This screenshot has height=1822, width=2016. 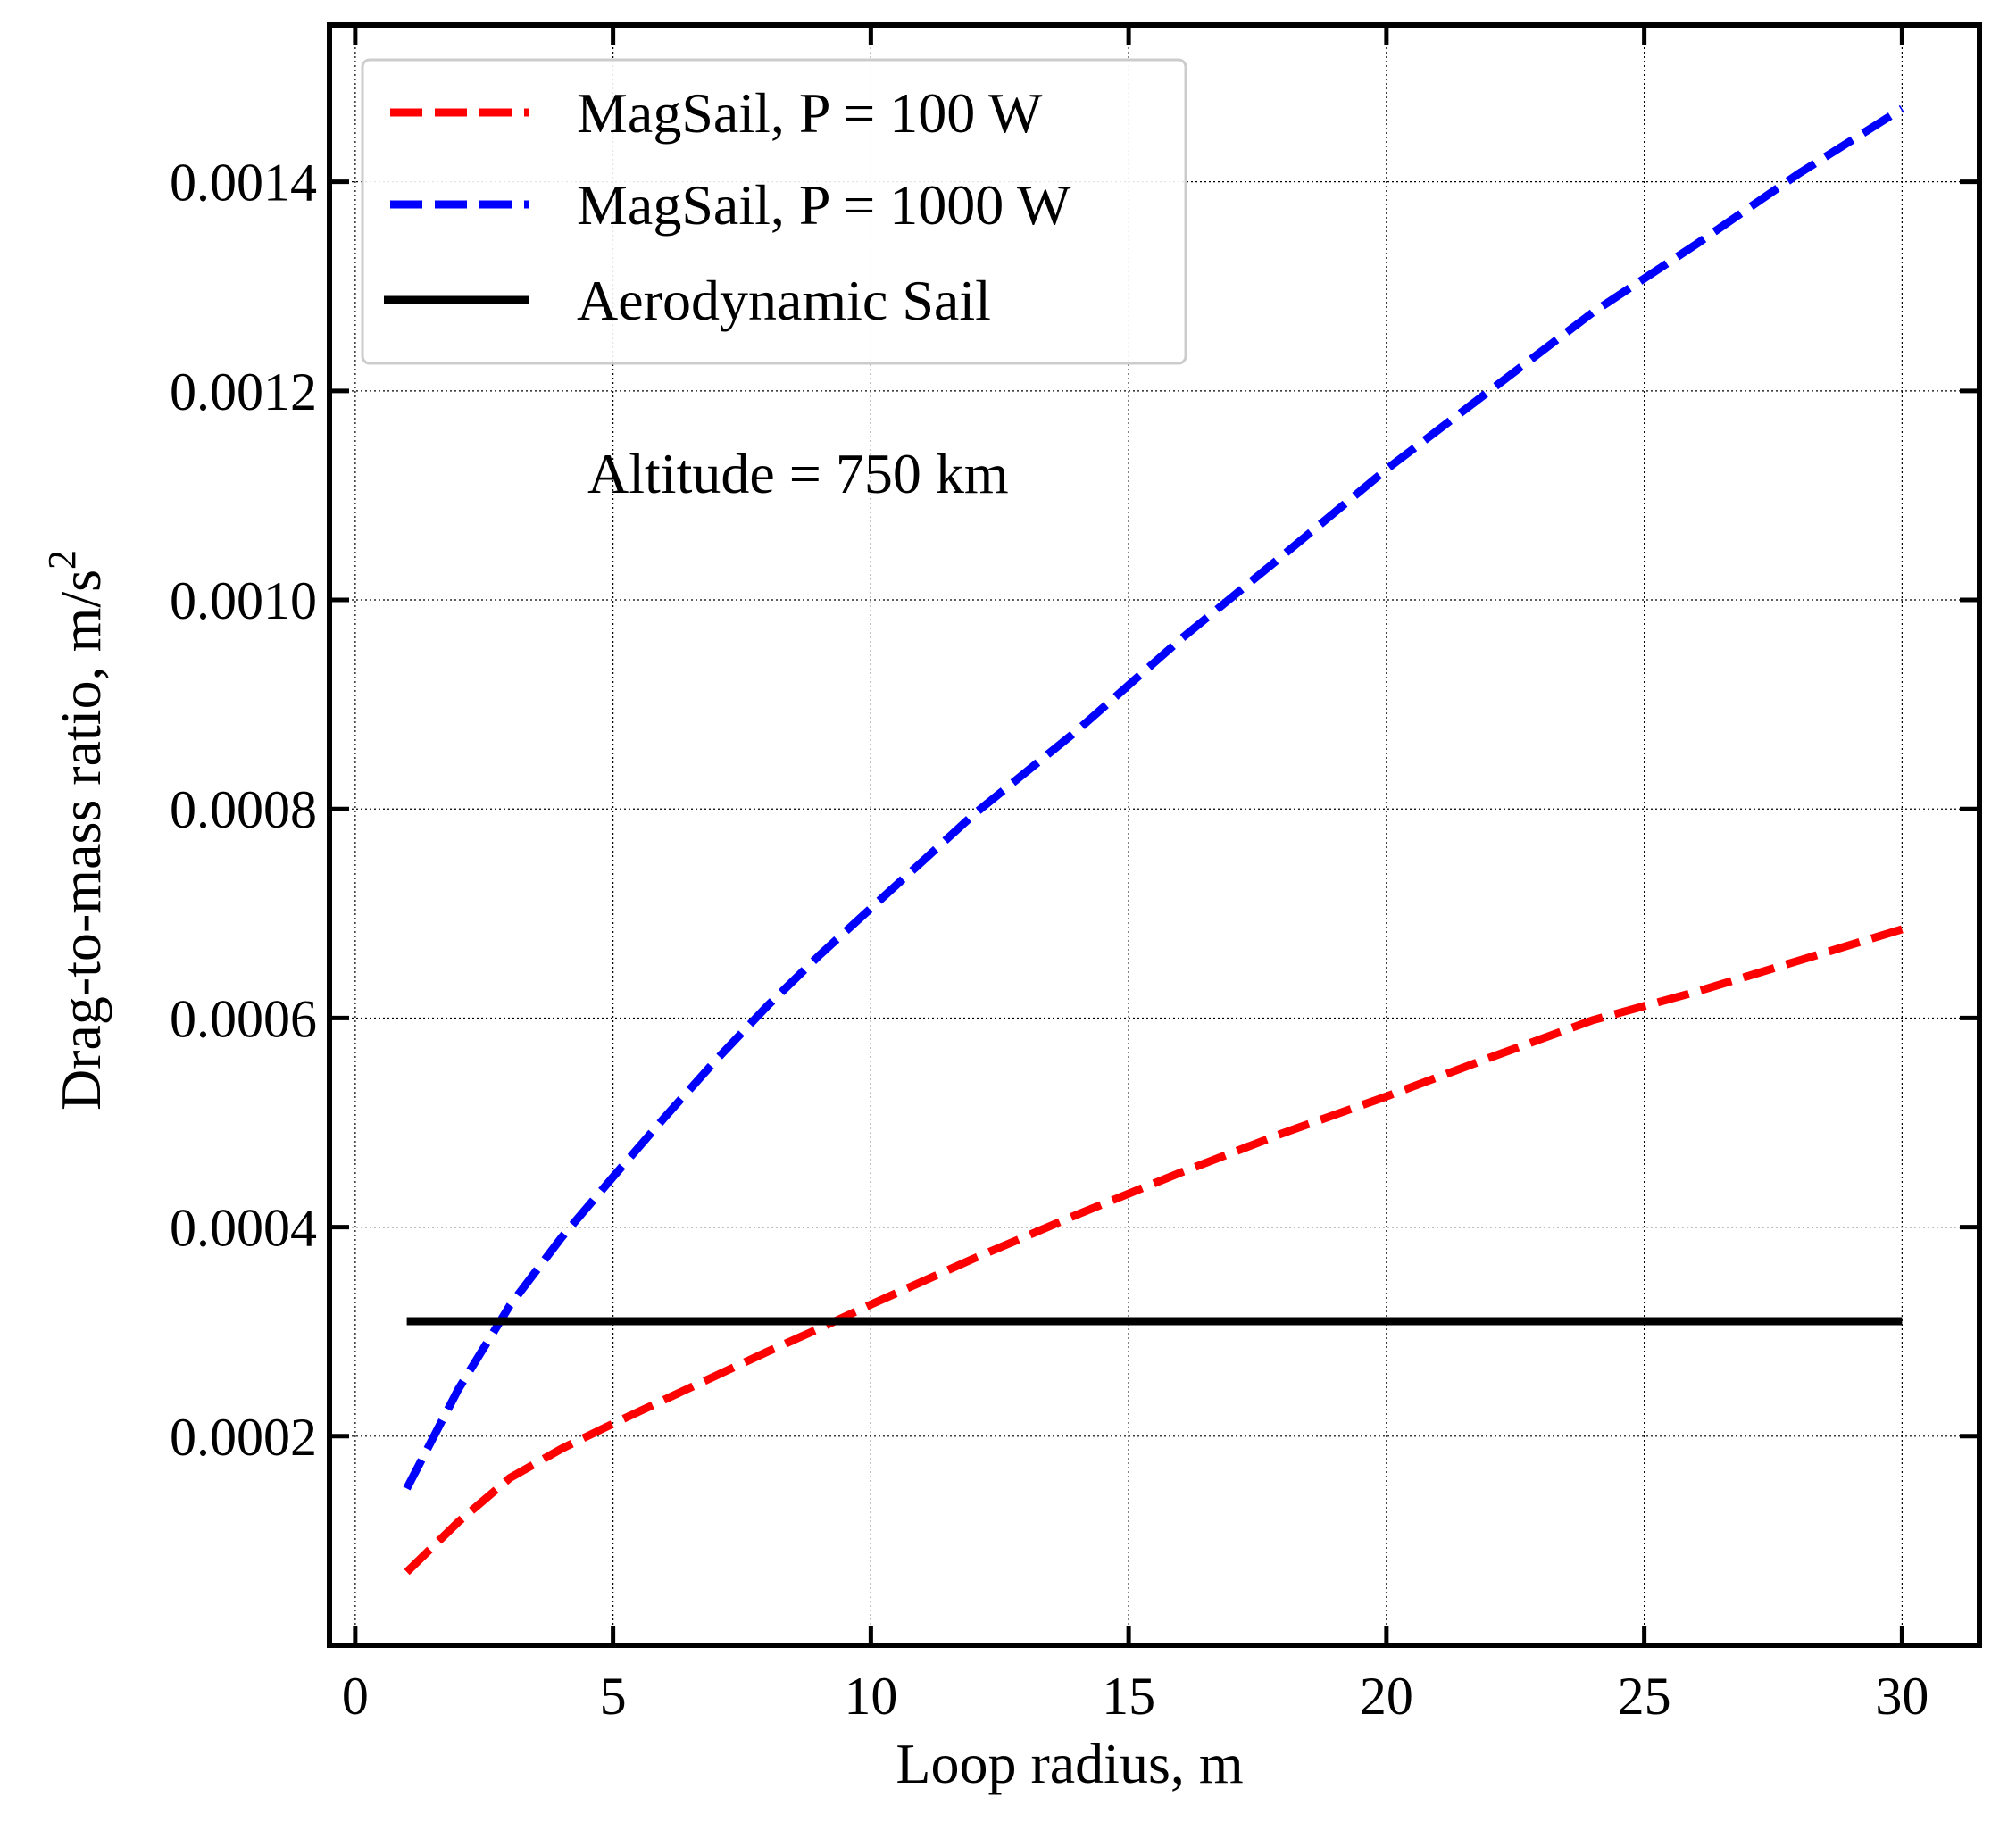 What do you see at coordinates (62, 560) in the screenshot?
I see `y-axis-label-superscript: 2` at bounding box center [62, 560].